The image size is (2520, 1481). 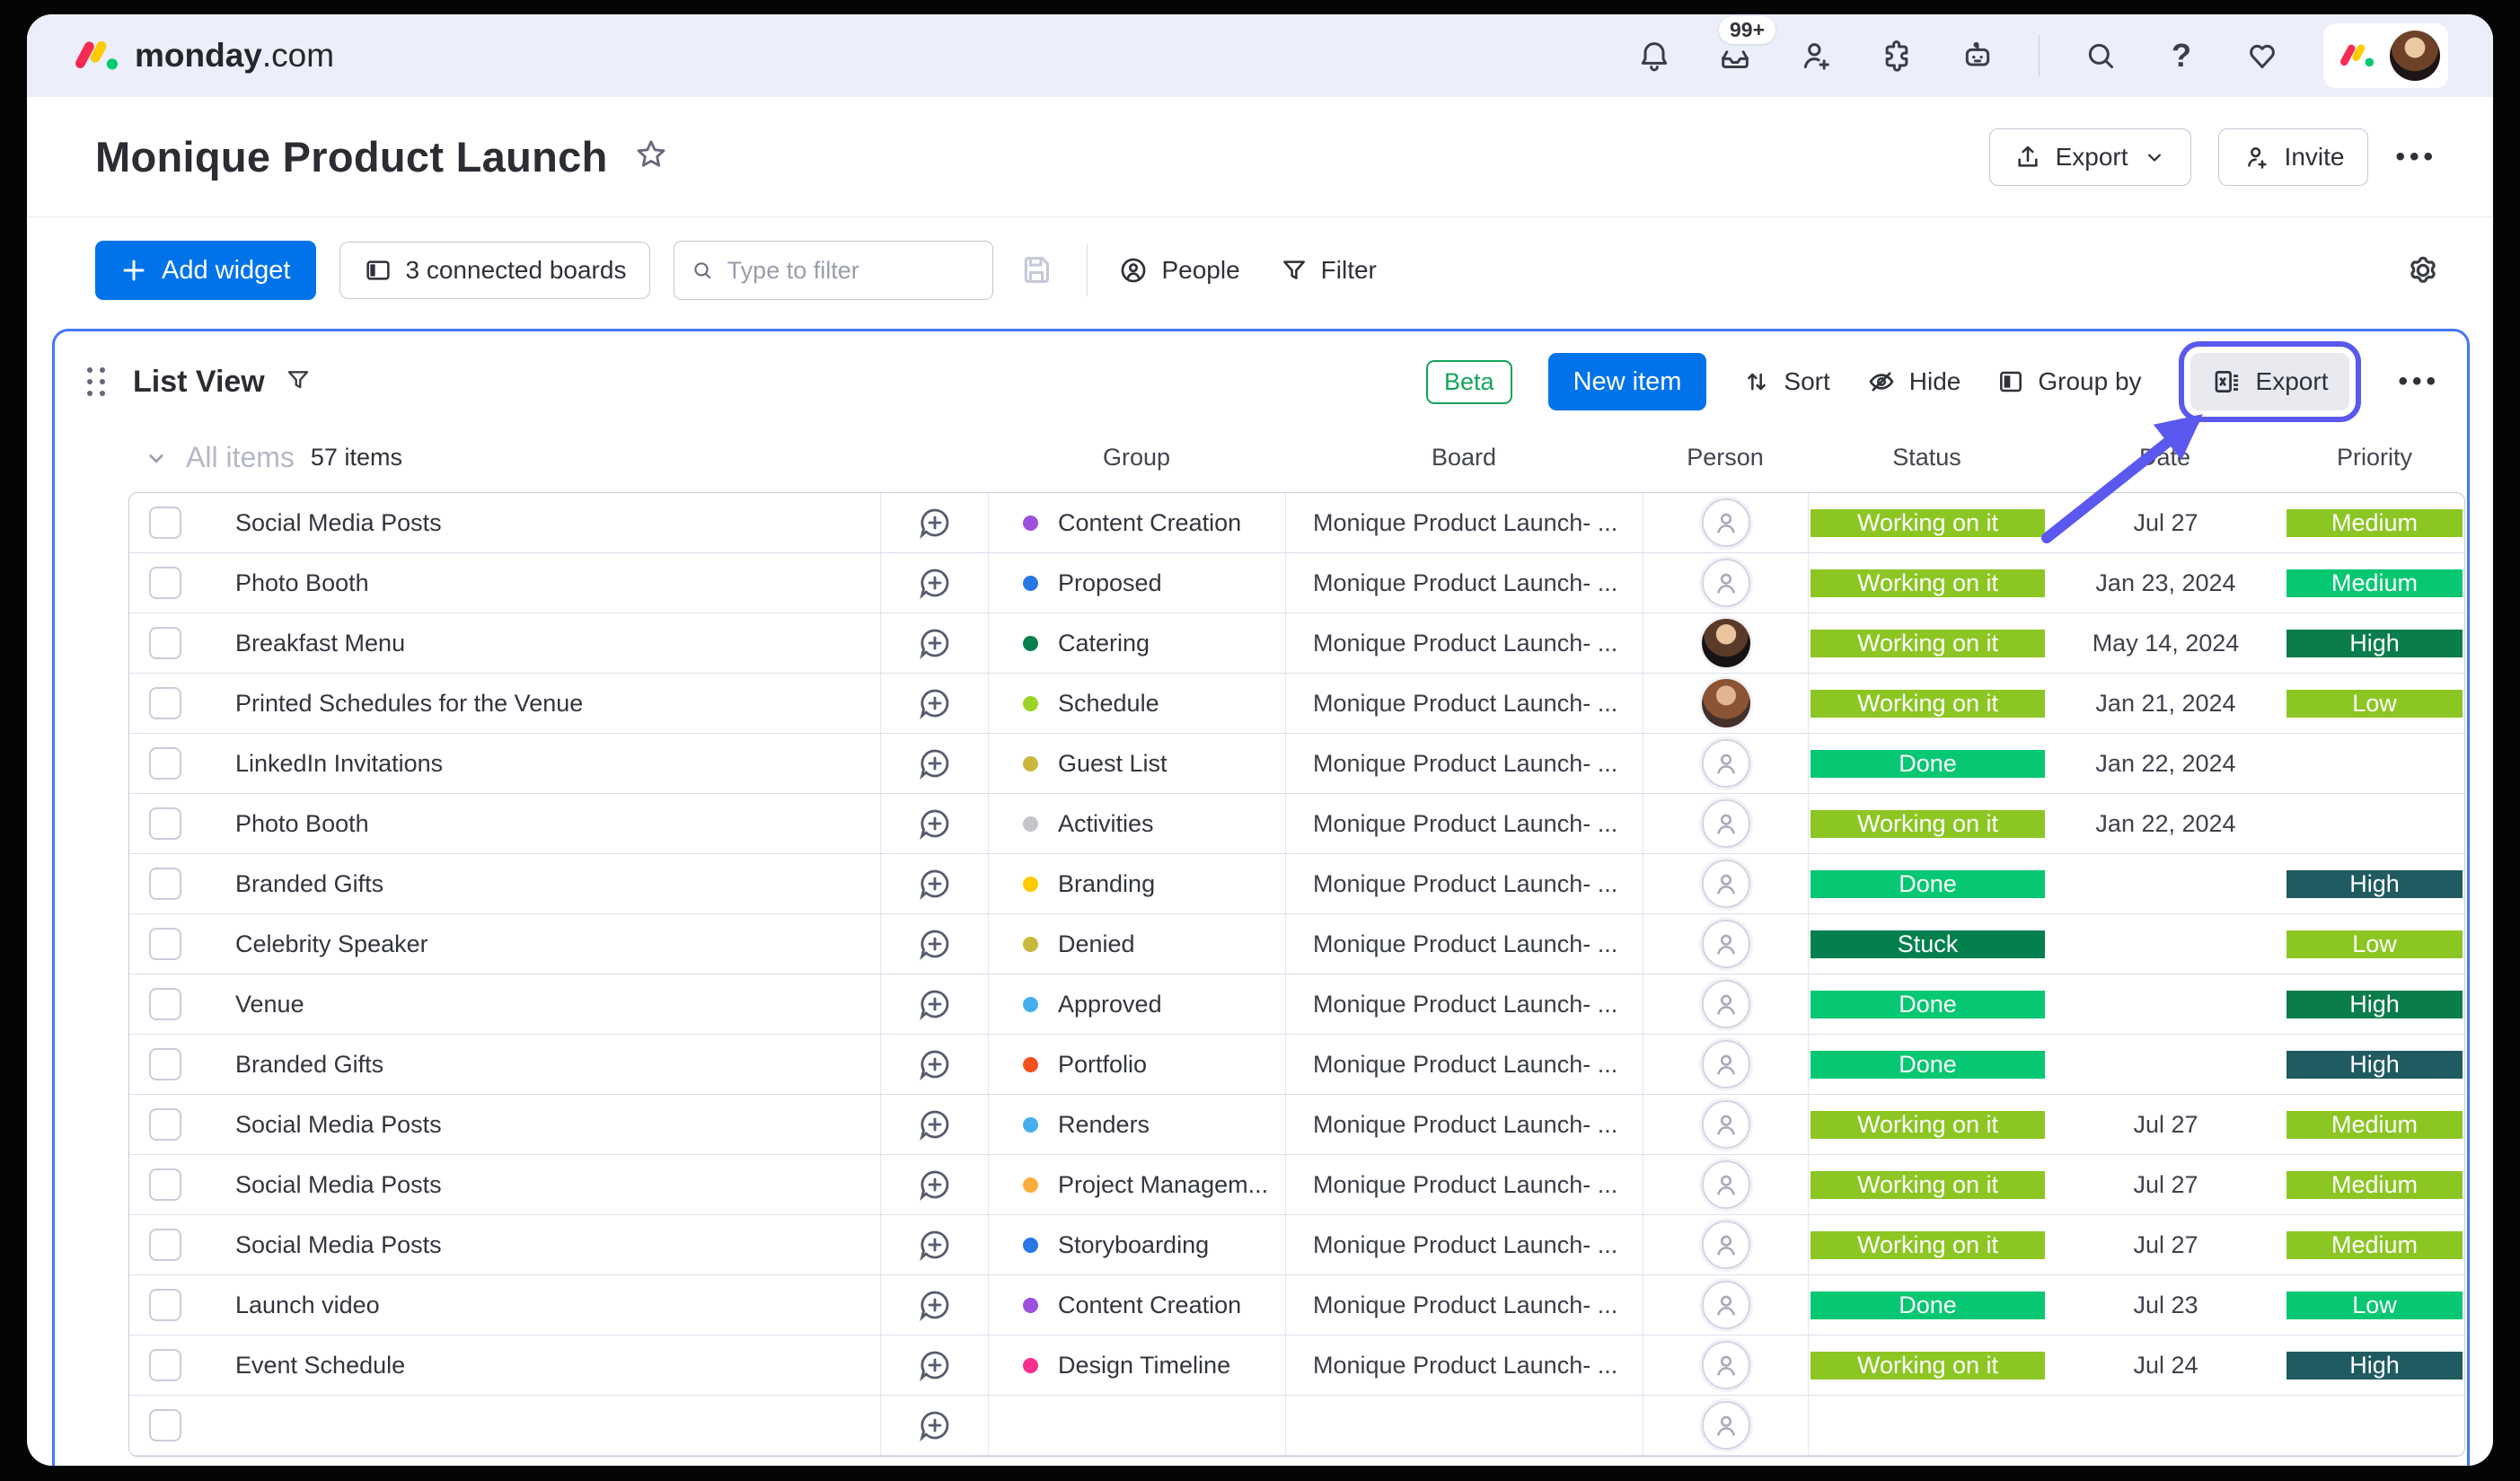 What do you see at coordinates (240, 457) in the screenshot?
I see `group-title: All items` at bounding box center [240, 457].